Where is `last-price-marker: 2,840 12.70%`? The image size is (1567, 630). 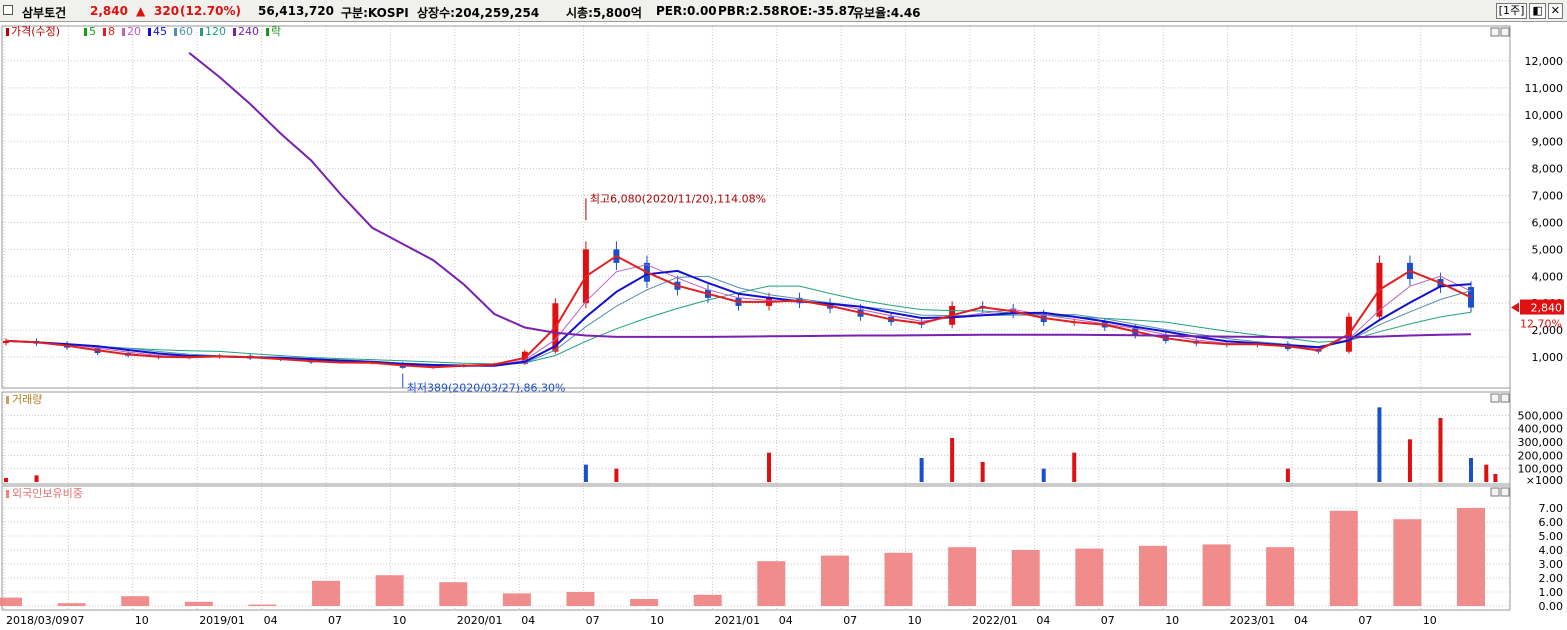
last-price-marker: 2,840 12.70% is located at coordinates (1537, 315).